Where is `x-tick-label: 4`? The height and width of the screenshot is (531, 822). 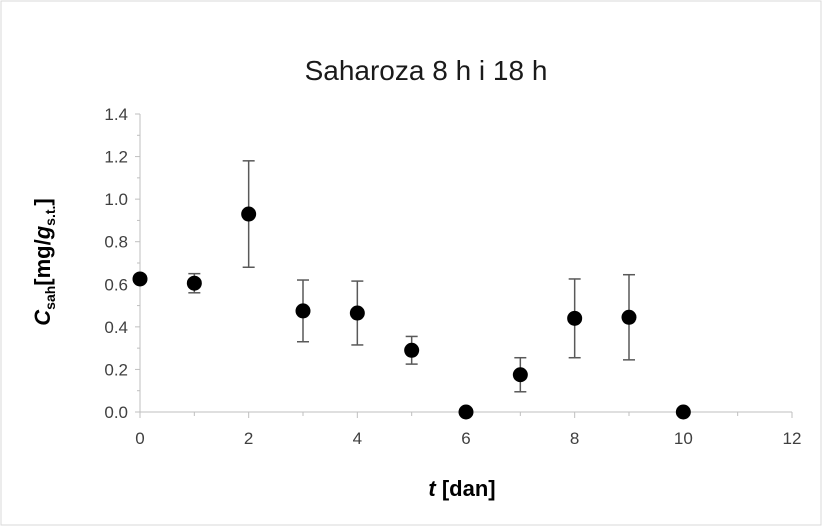
x-tick-label: 4 is located at coordinates (357, 438).